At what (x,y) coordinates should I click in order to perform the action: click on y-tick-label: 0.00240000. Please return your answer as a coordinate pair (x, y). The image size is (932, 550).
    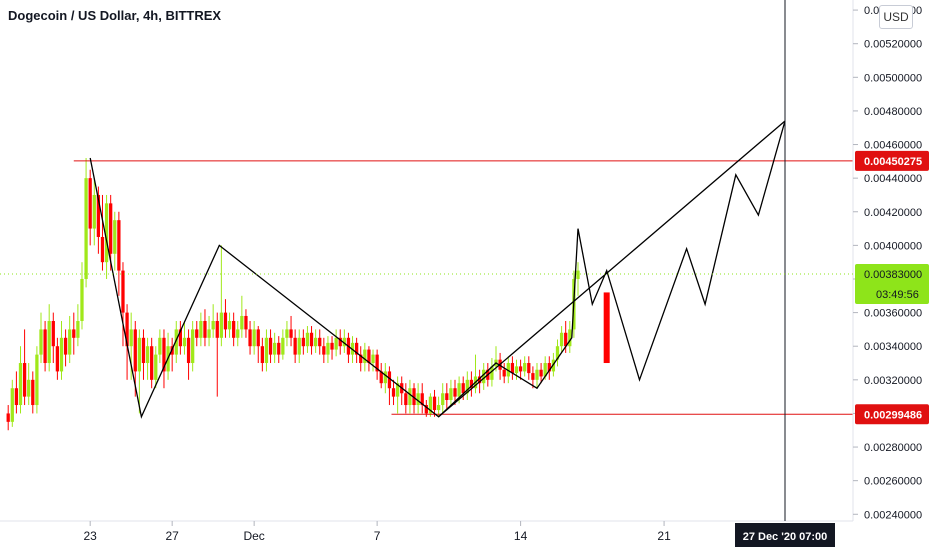
    Looking at the image, I should click on (893, 515).